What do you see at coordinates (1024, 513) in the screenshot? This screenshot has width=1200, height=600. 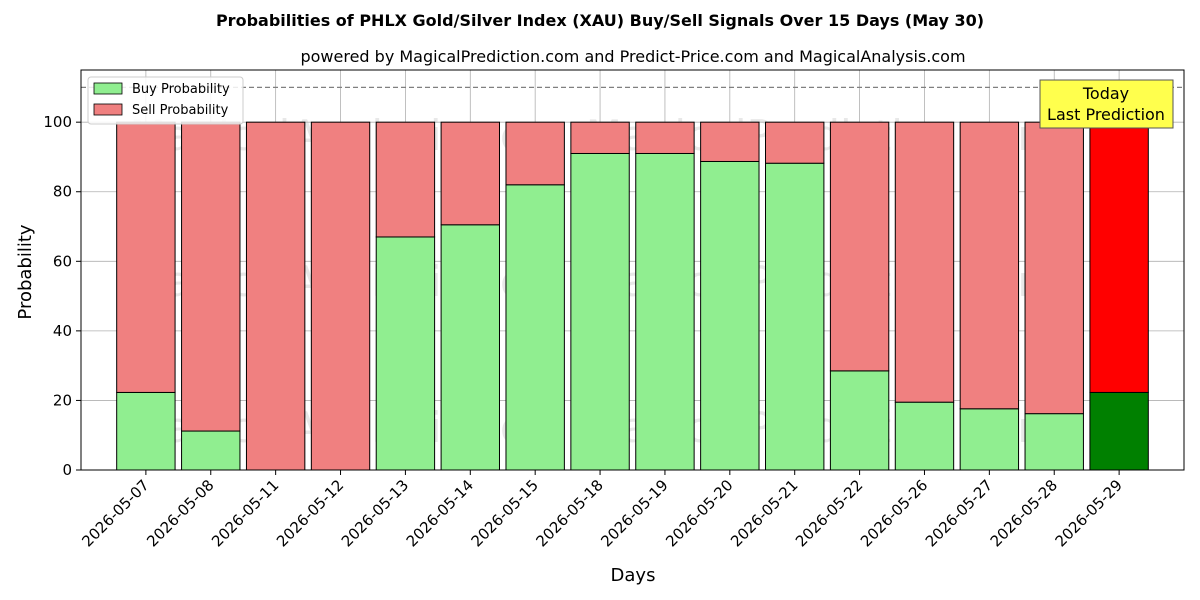 I see `x-tick-label: 2026-05-28` at bounding box center [1024, 513].